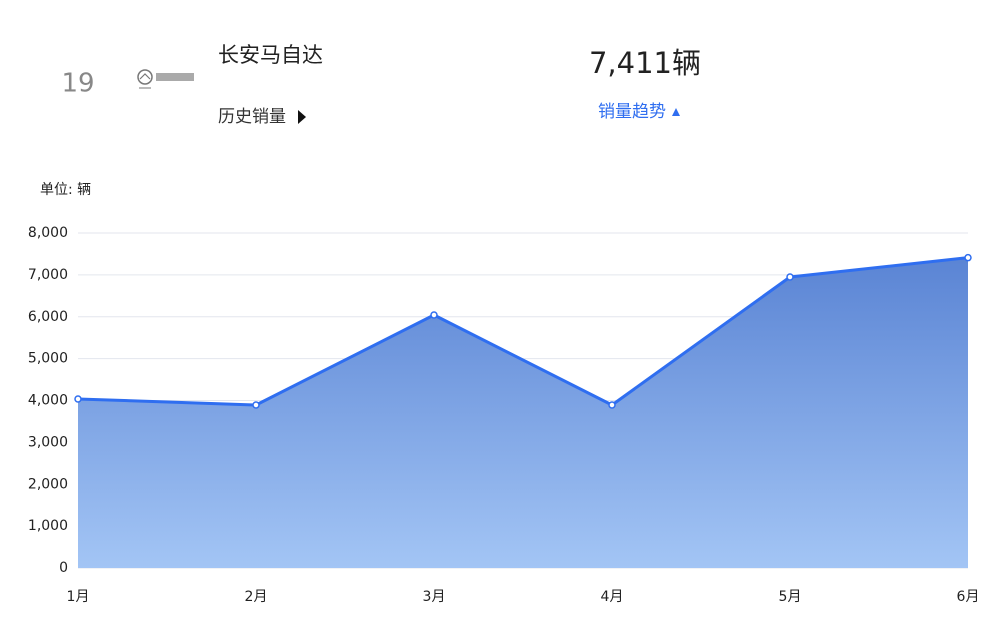 This screenshot has height=644, width=1000. Describe the element at coordinates (48, 233) in the screenshot. I see `y-tick-label: 8,000` at that location.